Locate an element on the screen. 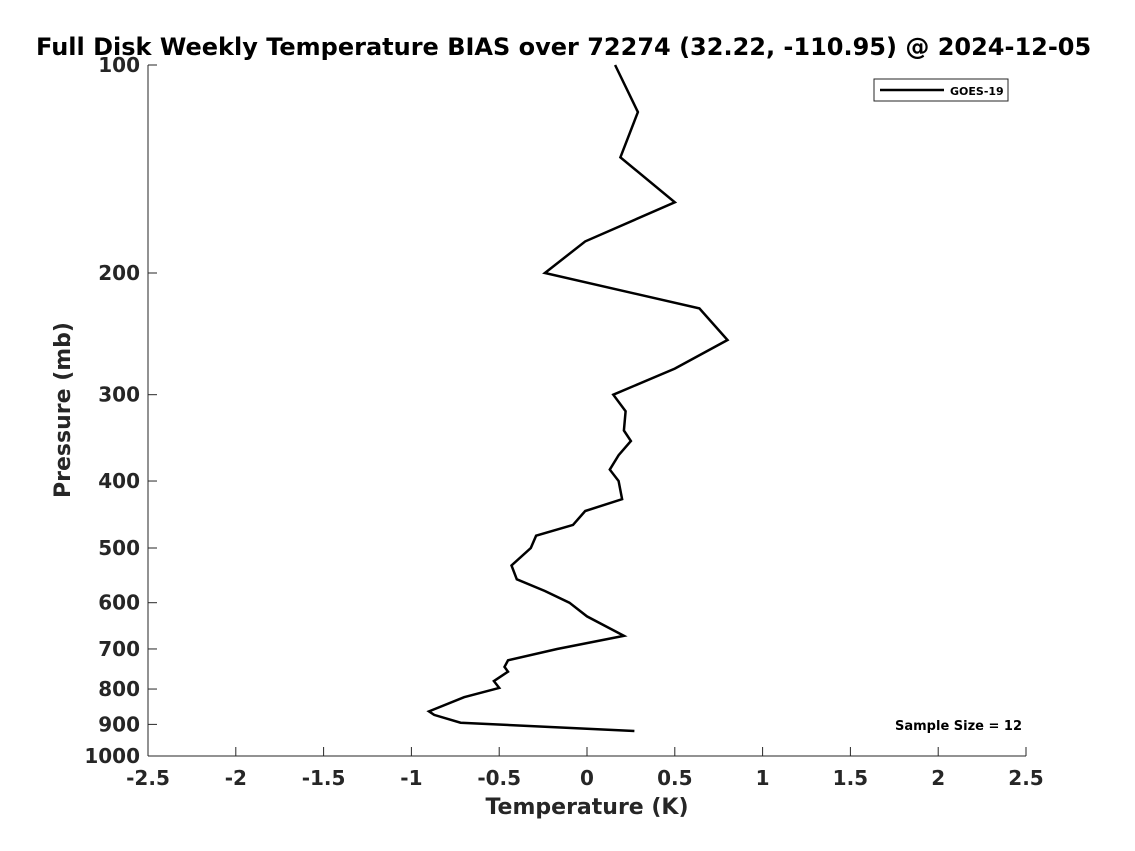 The image size is (1135, 851). x-tick-label: 2.5 is located at coordinates (1025, 778).